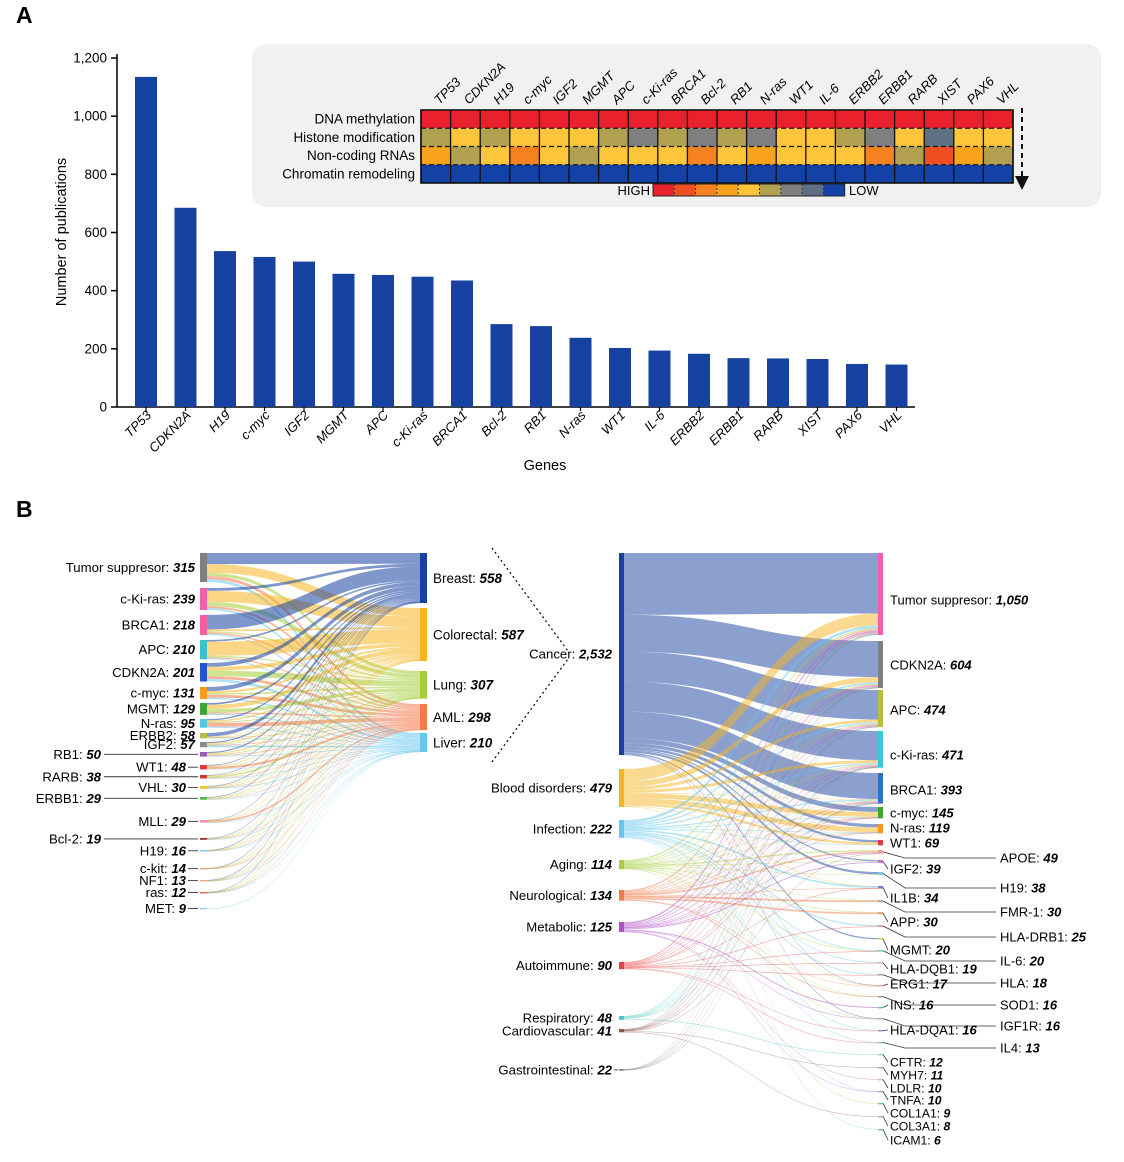  Describe the element at coordinates (726, 428) in the screenshot. I see `svg-text: ERBB1` at that location.